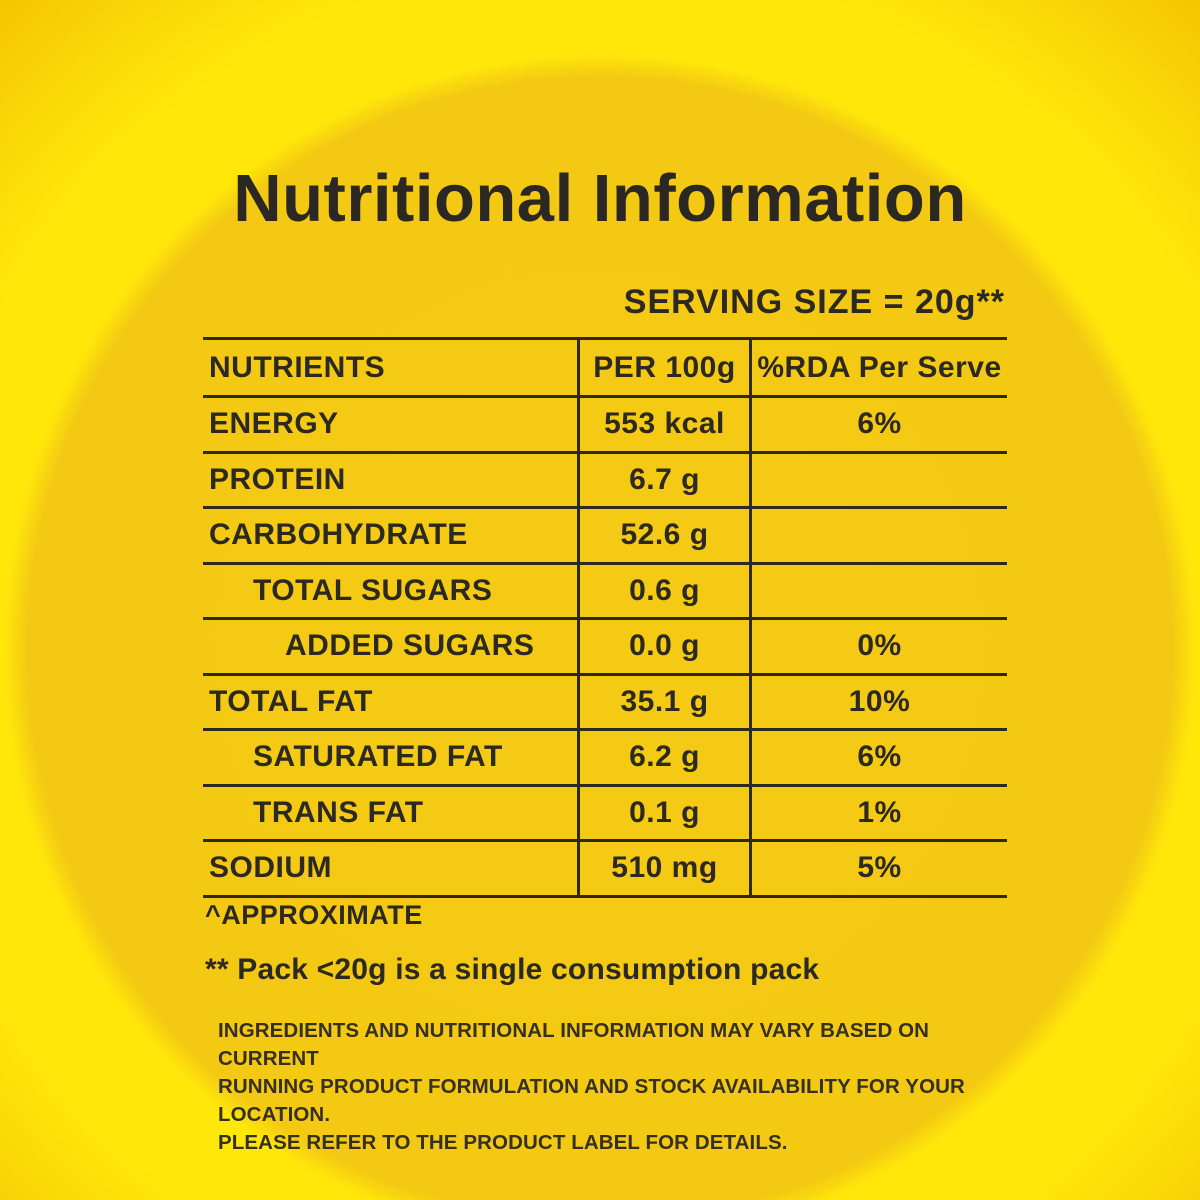 The image size is (1200, 1200). I want to click on row-rda-value: 1%, so click(878, 812).